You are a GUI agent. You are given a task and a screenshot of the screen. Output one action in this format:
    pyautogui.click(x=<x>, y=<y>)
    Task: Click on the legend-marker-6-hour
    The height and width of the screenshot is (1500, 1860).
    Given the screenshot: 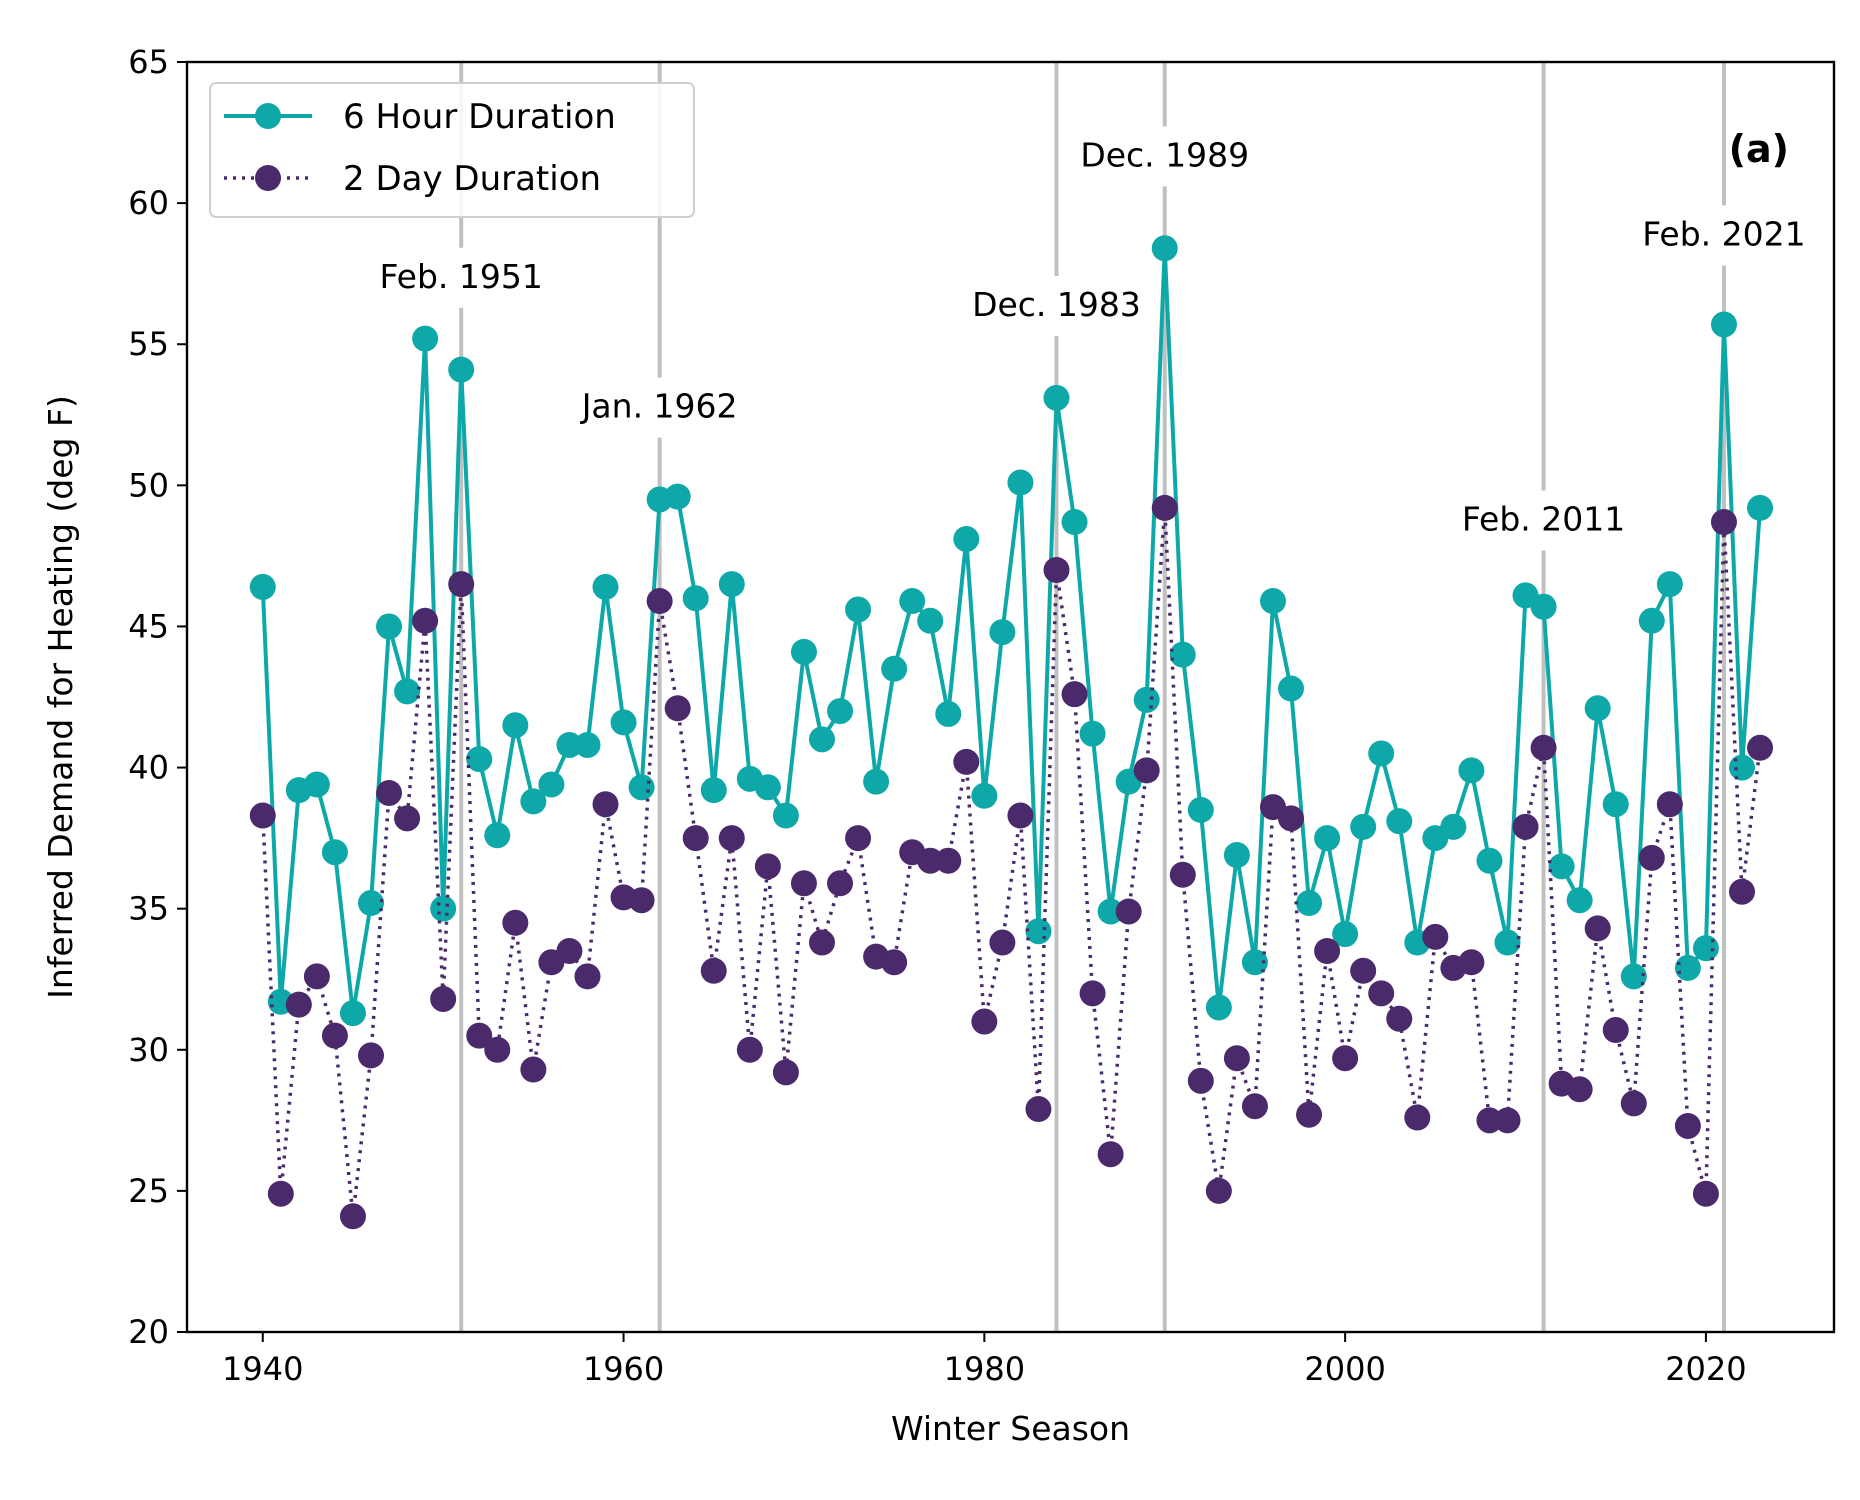 What is the action you would take?
    pyautogui.click(x=268, y=116)
    